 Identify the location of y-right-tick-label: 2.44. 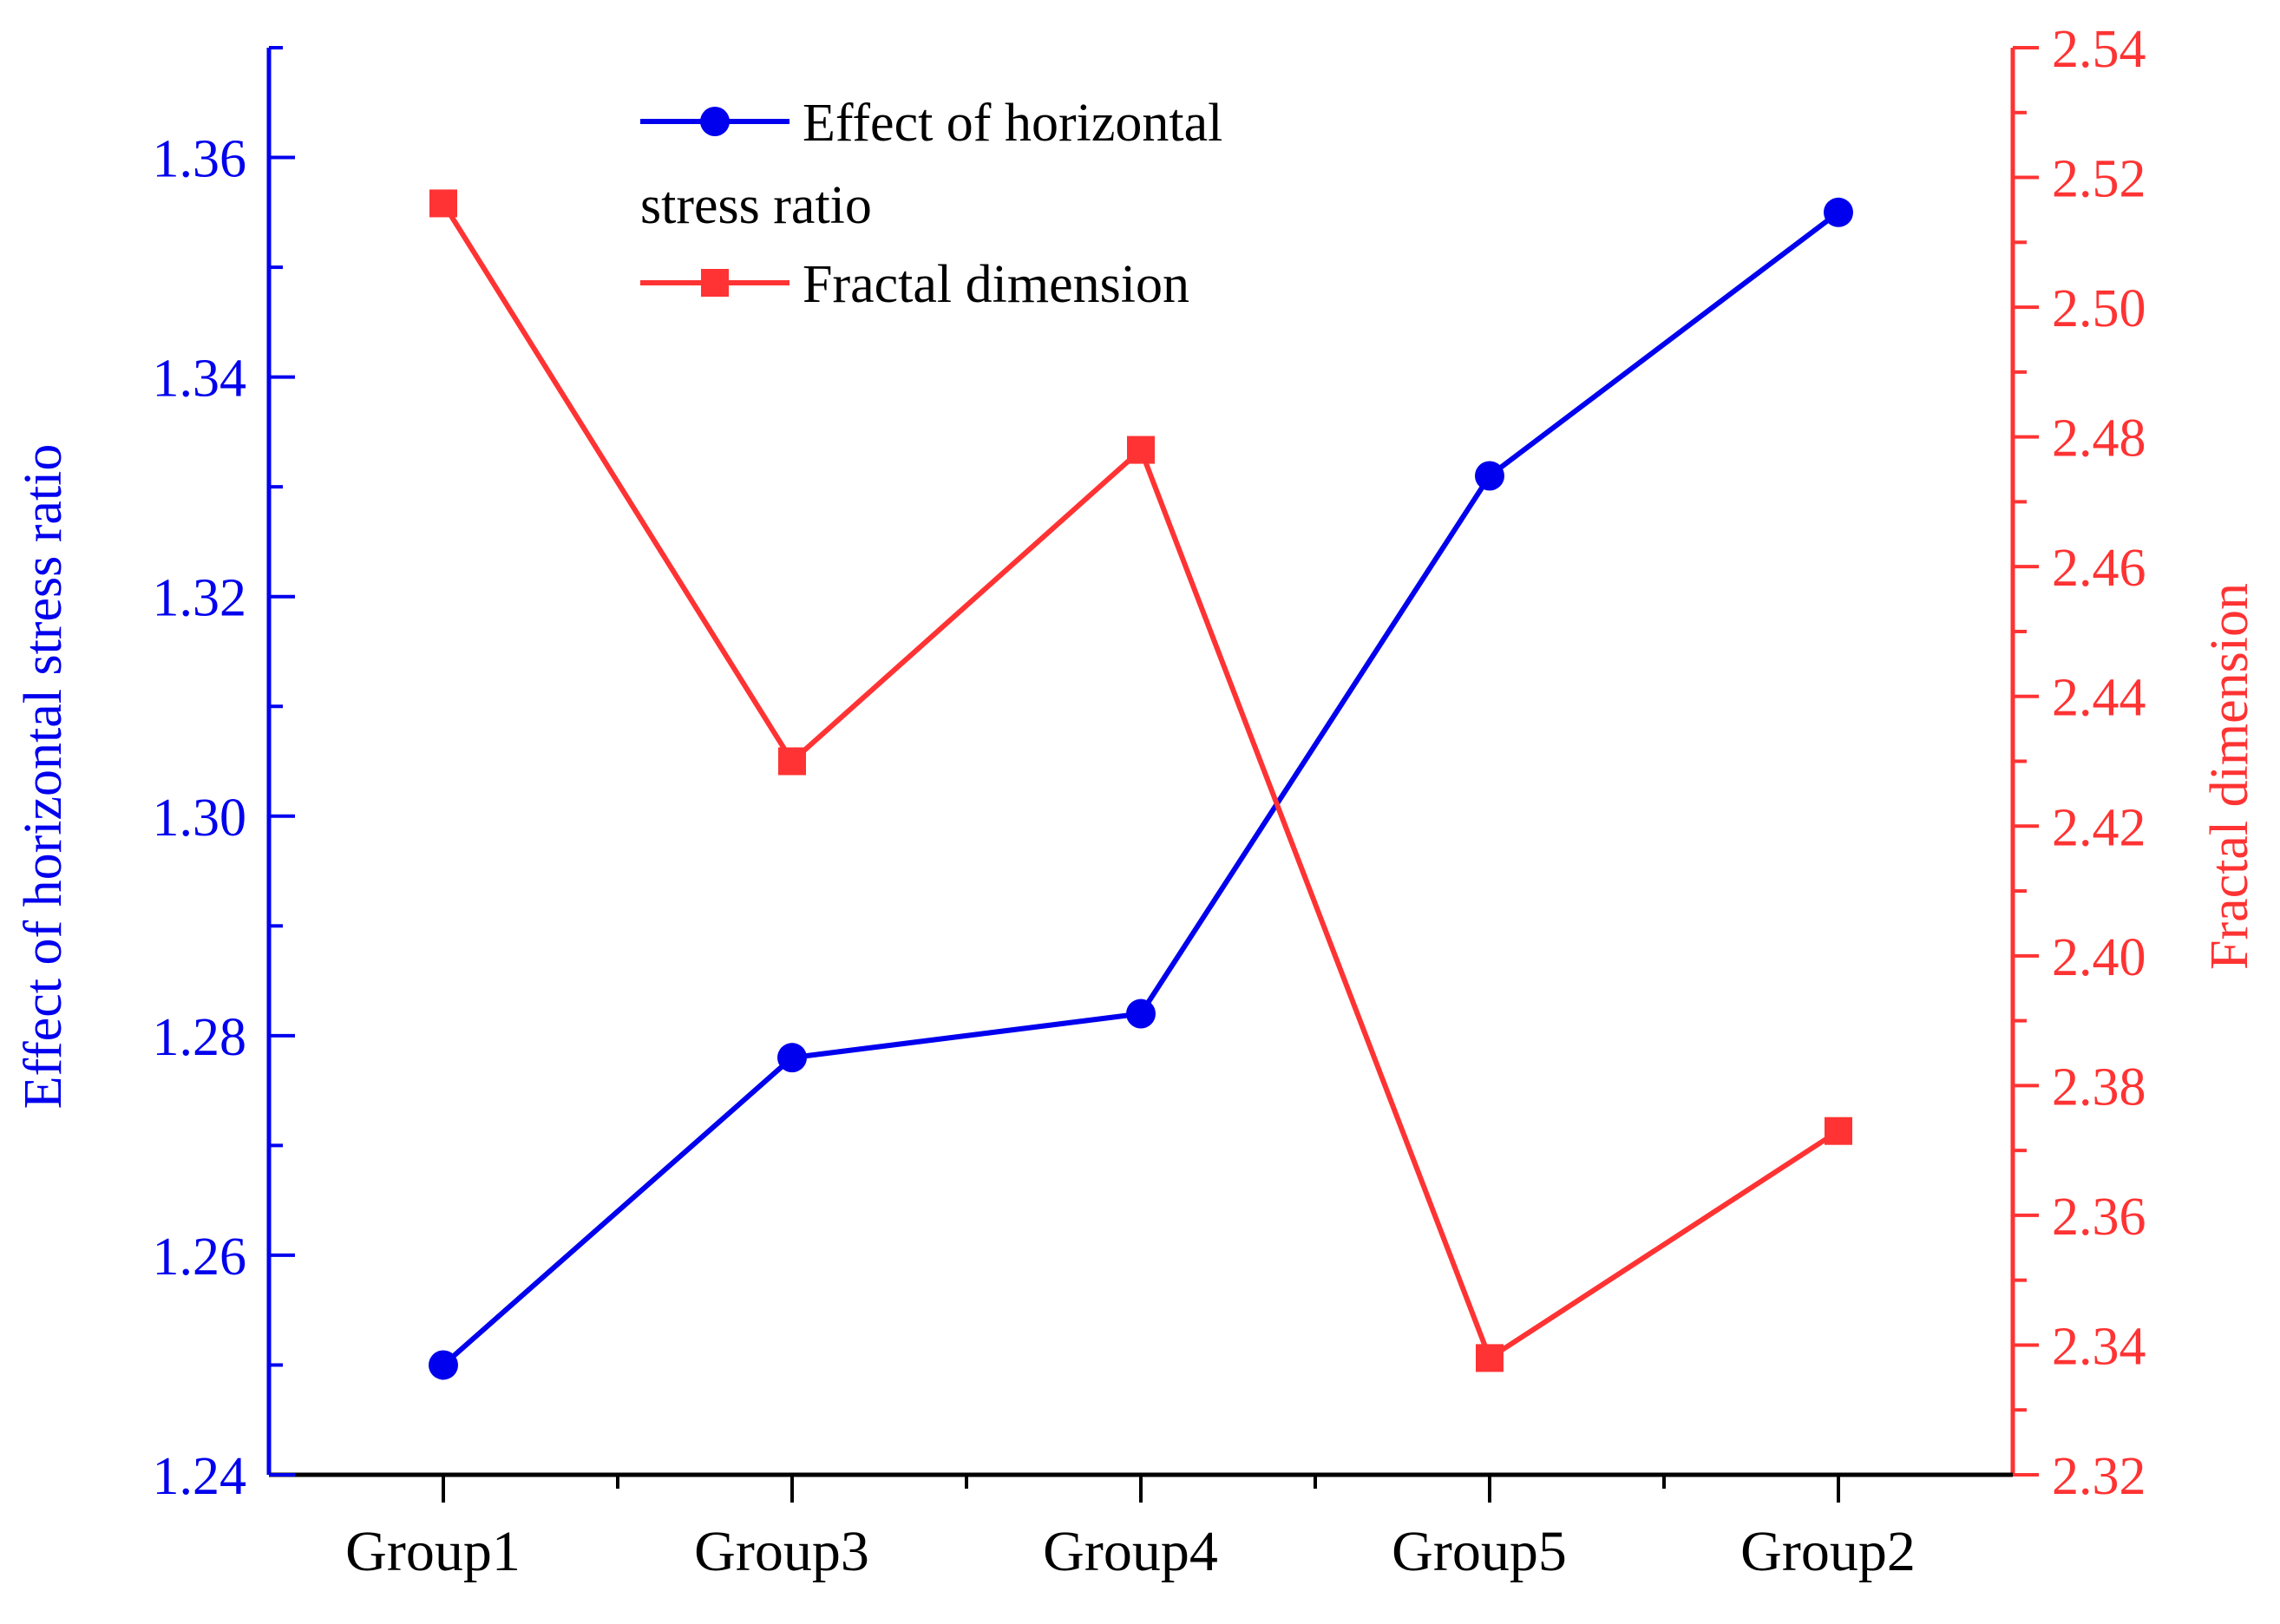
(2099, 698).